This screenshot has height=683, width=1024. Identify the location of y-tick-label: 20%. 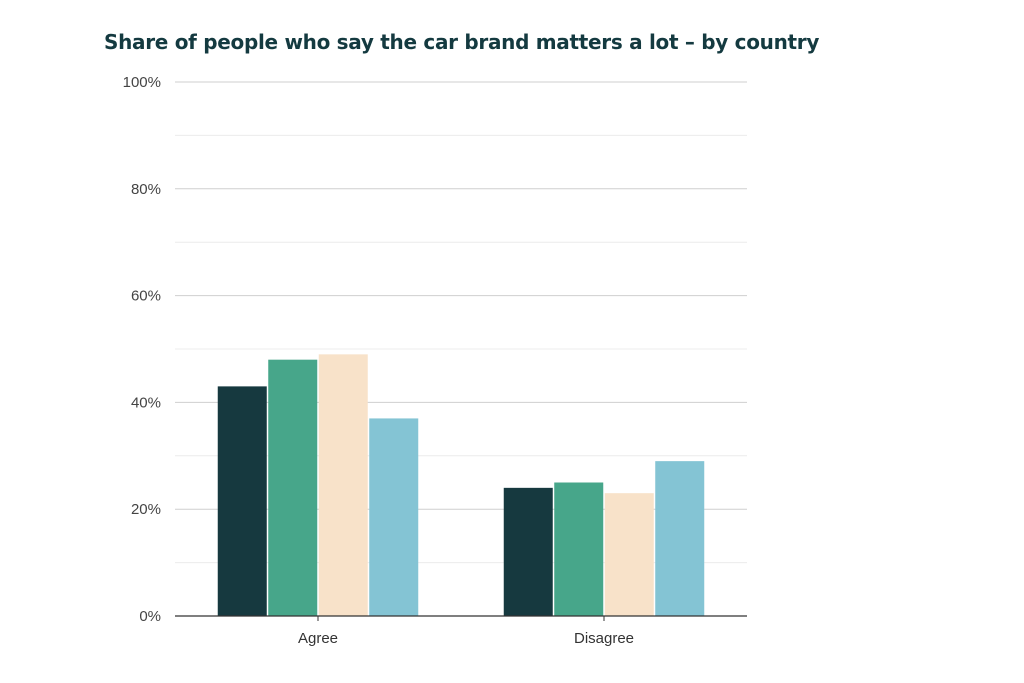
(146, 509).